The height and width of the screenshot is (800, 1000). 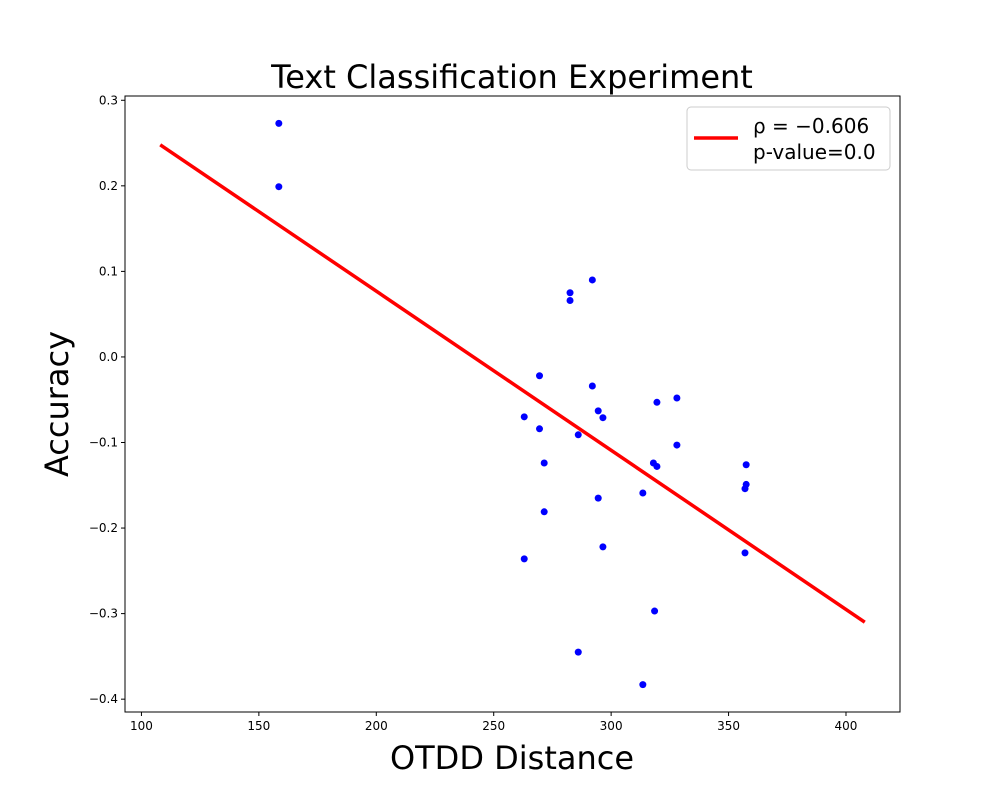 I want to click on y-axis: −0.4 −0.3 −0.2 −0.1 0.0 0.1 0.2 0.3, so click(x=107, y=399).